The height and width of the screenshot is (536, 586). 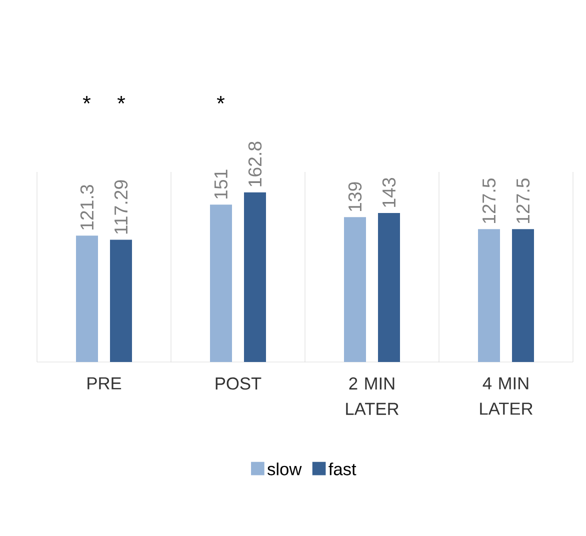 What do you see at coordinates (87, 207) in the screenshot?
I see `data-label: 121.3` at bounding box center [87, 207].